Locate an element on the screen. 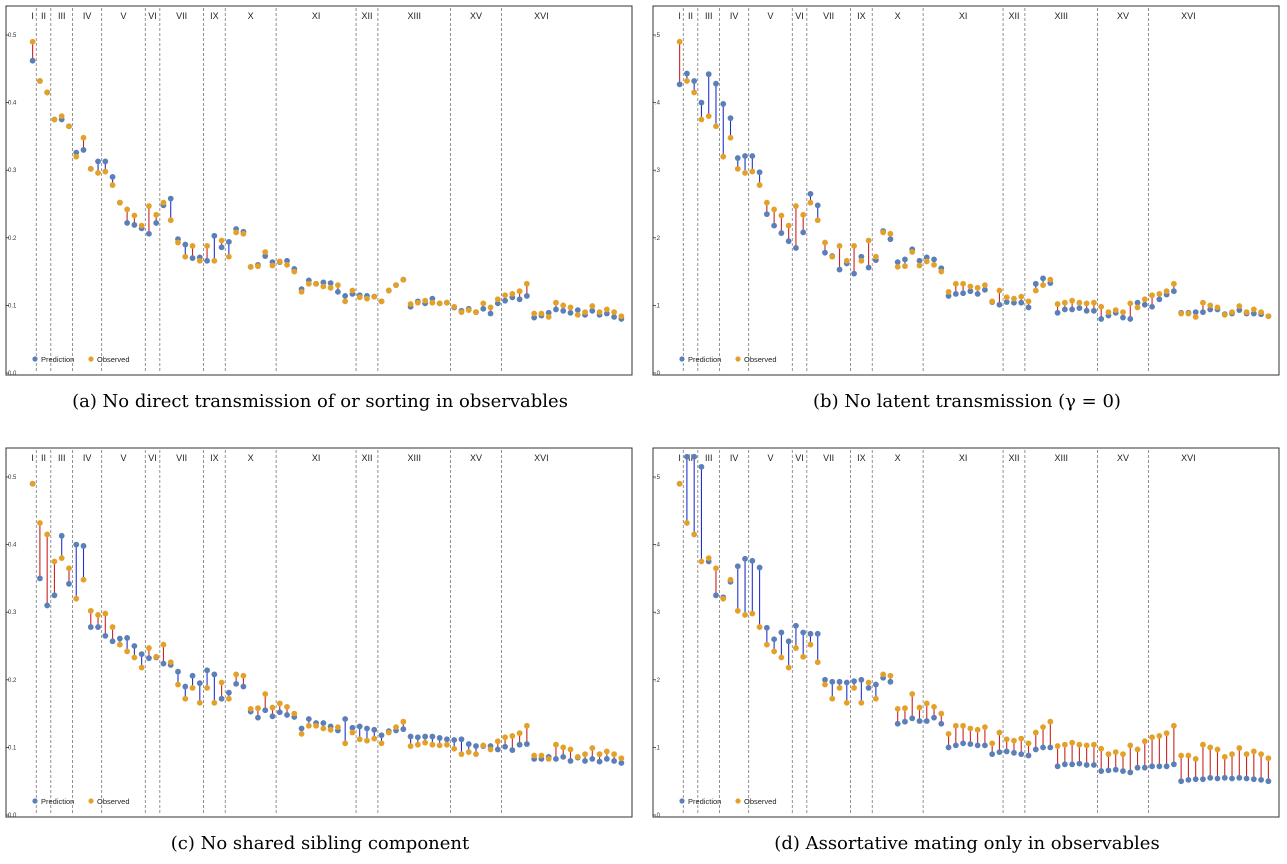 The image size is (1287, 864). y-tick-label: .2 is located at coordinates (658, 681).